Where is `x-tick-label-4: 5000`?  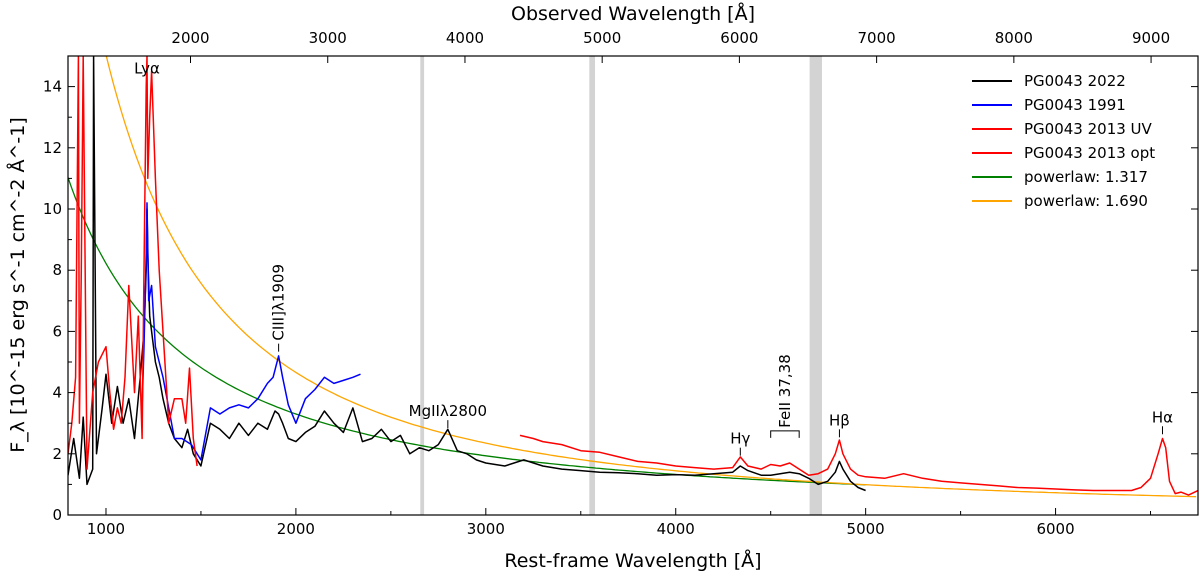
x-tick-label-4: 5000 is located at coordinates (866, 529).